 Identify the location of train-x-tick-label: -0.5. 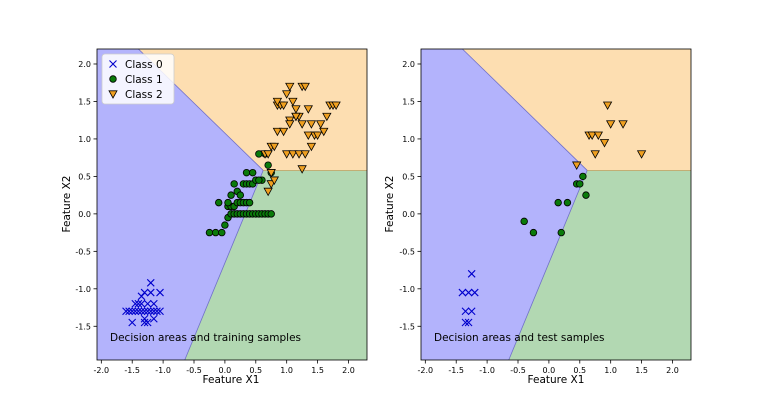
(194, 370).